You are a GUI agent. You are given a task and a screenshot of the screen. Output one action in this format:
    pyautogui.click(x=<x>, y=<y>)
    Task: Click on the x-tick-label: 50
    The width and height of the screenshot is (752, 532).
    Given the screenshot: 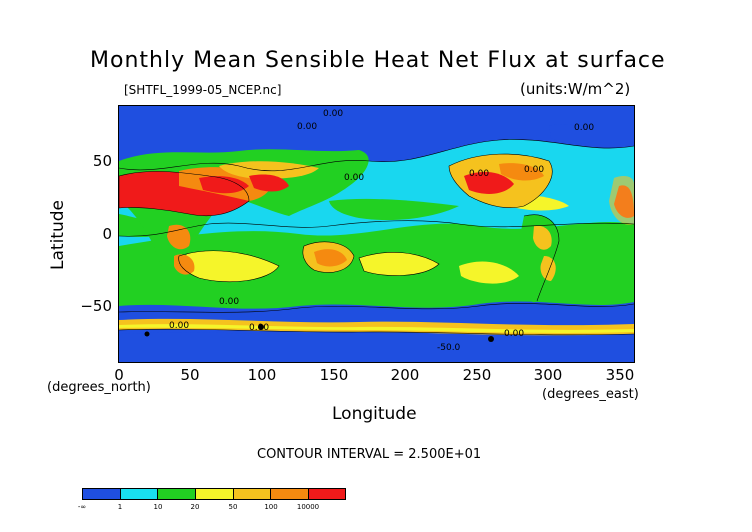 What is the action you would take?
    pyautogui.click(x=190, y=375)
    